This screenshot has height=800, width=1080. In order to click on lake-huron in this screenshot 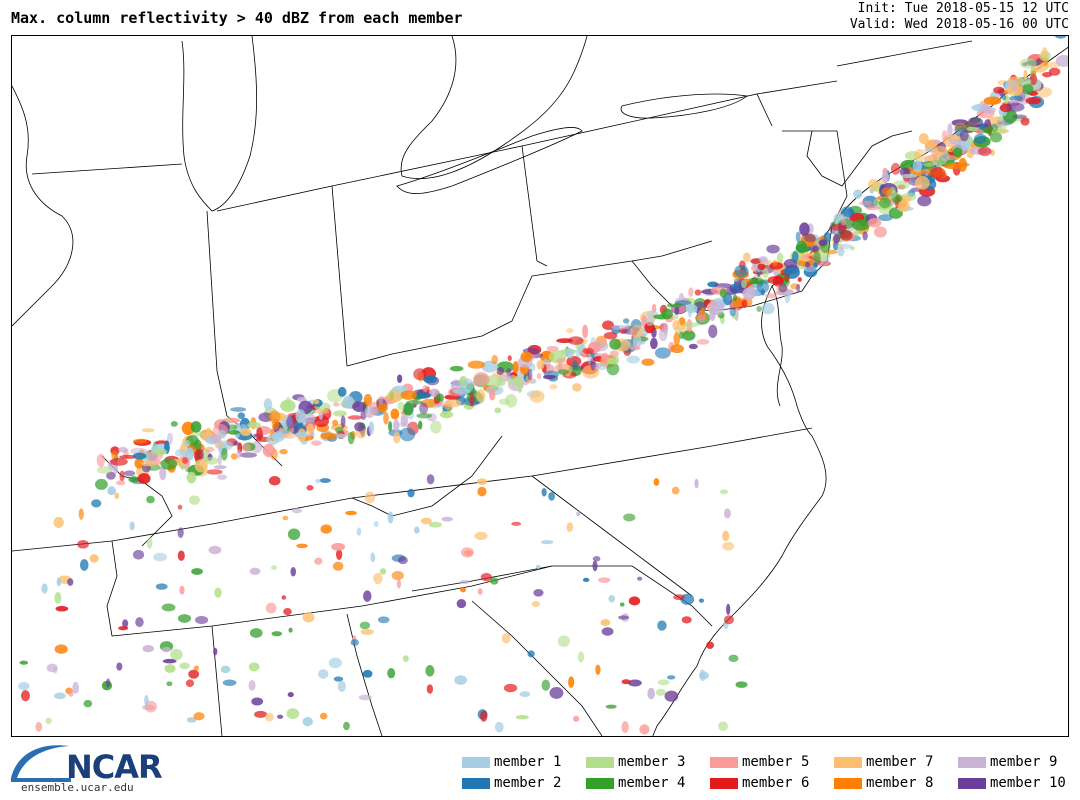, I will do `click(494, 108)`.